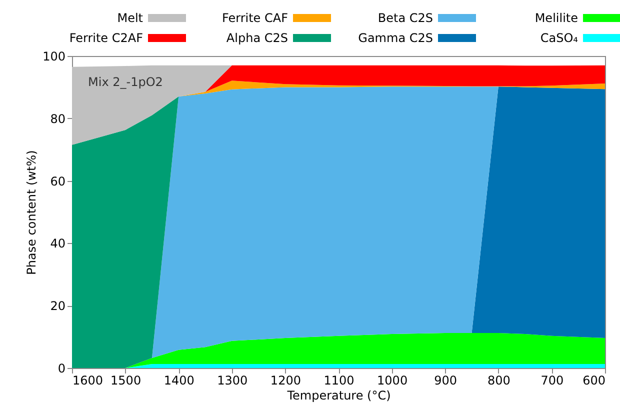 This screenshot has height=419, width=620. What do you see at coordinates (559, 38) in the screenshot?
I see `legend-label: CaSO₄` at bounding box center [559, 38].